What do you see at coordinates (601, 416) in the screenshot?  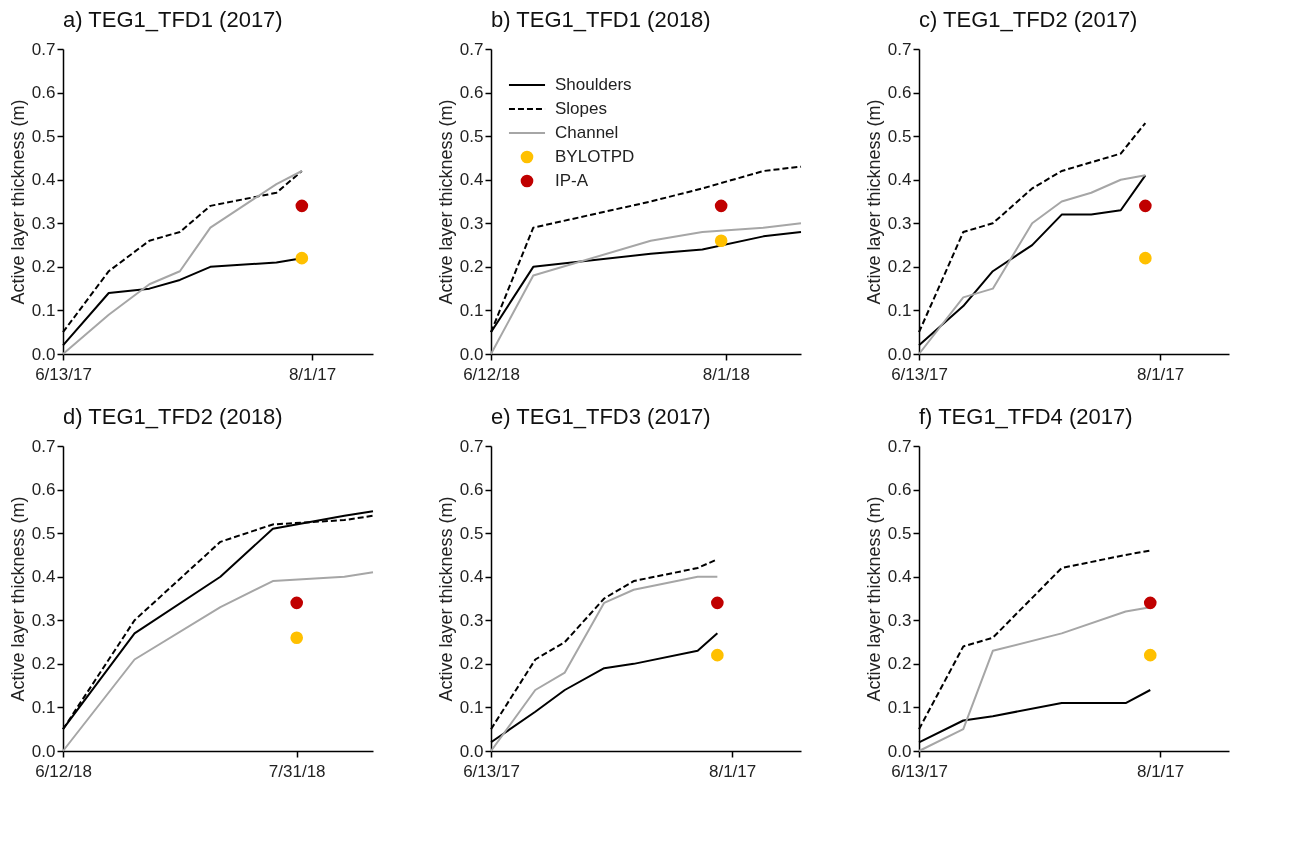 I see `chart-title: e) TEG1_TFD3 (2017)` at bounding box center [601, 416].